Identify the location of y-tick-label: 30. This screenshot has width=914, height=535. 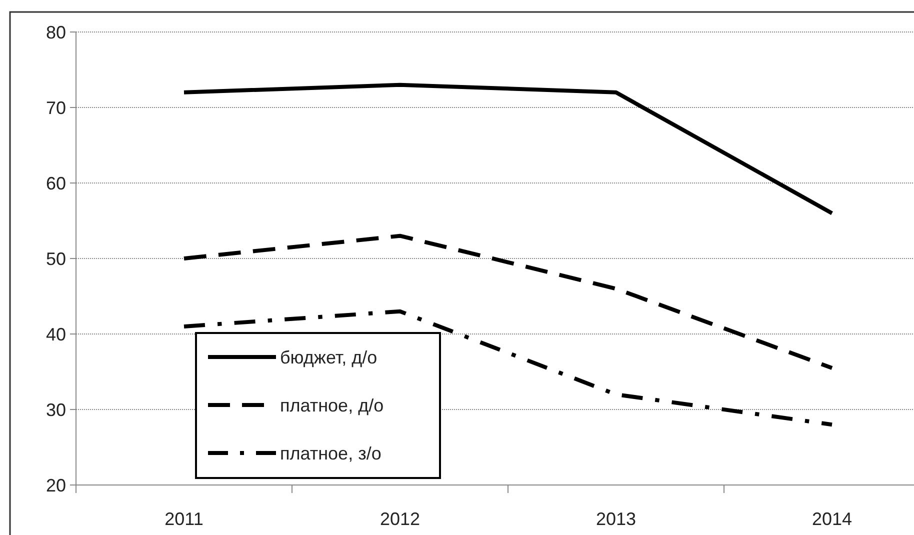
(56, 410).